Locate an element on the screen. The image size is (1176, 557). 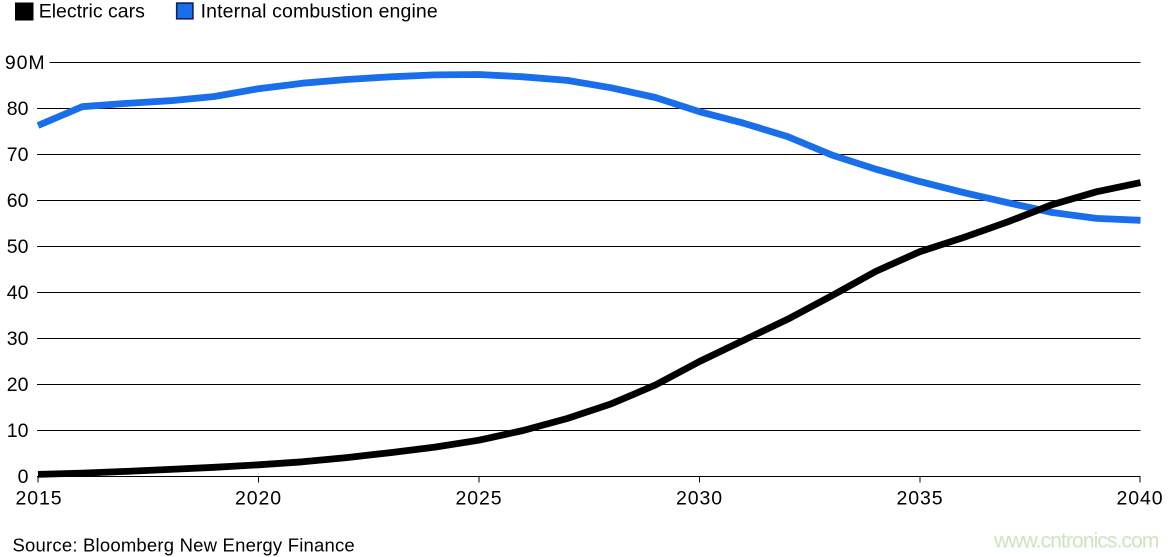
svg-text: 70 is located at coordinates (18, 155).